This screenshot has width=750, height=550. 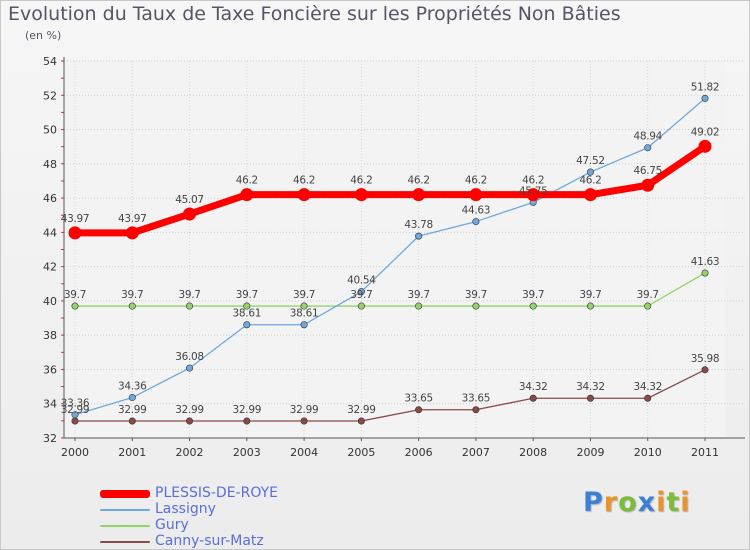 I want to click on x-tick-label: 2001, so click(x=132, y=452).